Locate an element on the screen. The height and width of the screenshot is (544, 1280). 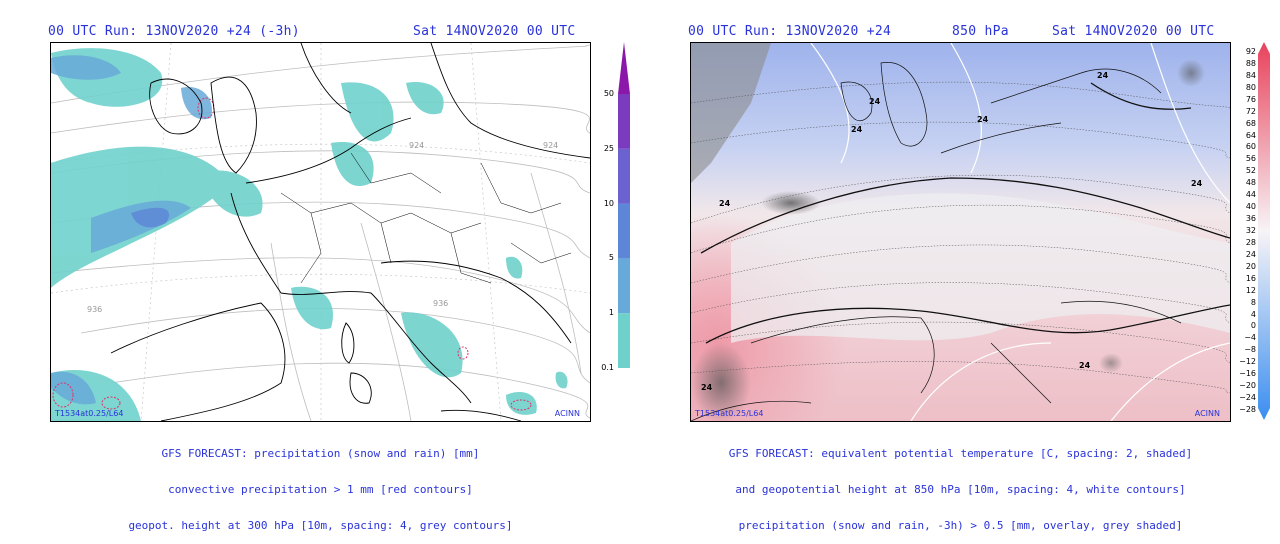
left-colorbar-graphic is located at coordinates (624, 205).